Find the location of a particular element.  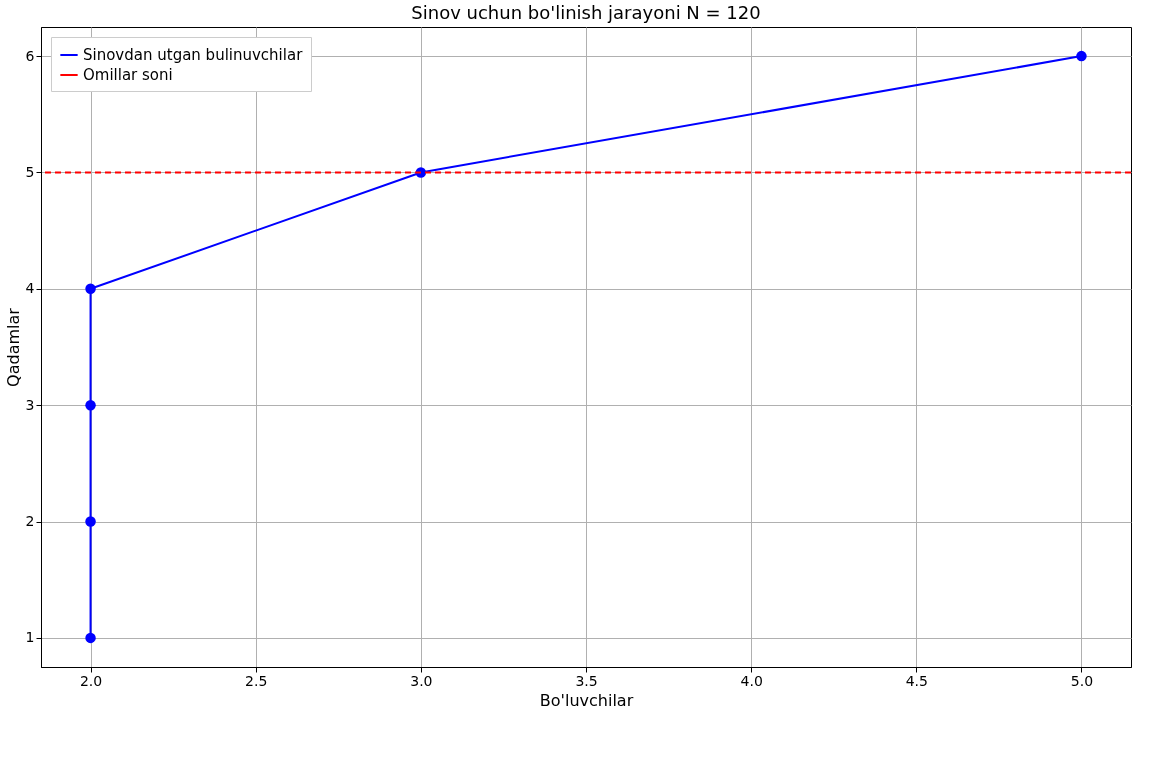

y-tick-label: 1 is located at coordinates (30, 637).